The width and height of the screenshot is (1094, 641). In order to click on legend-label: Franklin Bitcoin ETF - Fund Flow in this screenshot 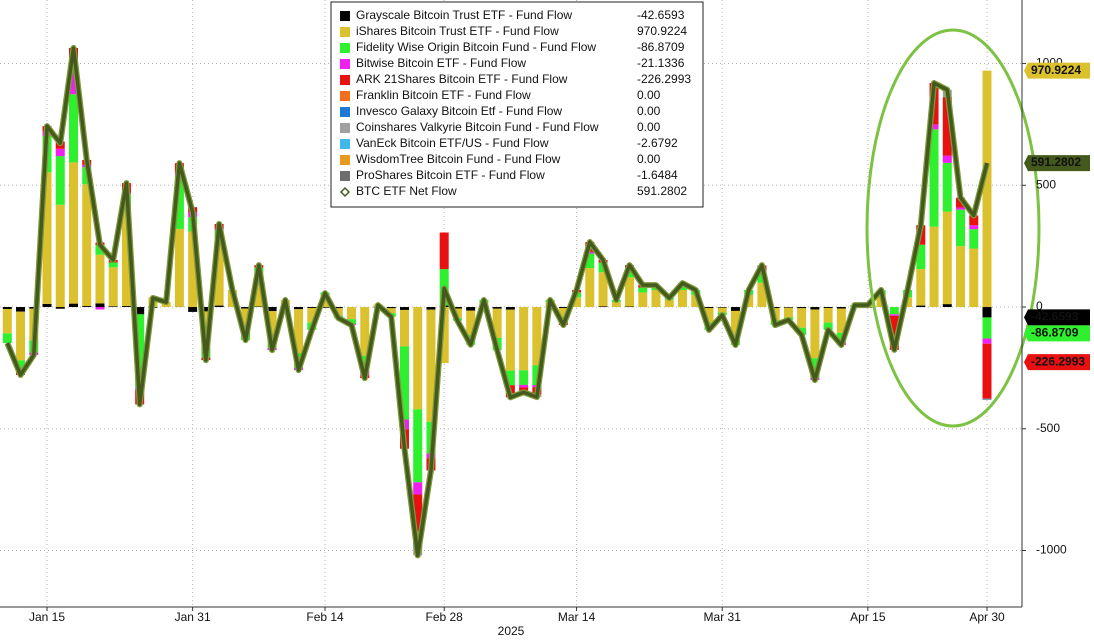, I will do `click(443, 95)`.